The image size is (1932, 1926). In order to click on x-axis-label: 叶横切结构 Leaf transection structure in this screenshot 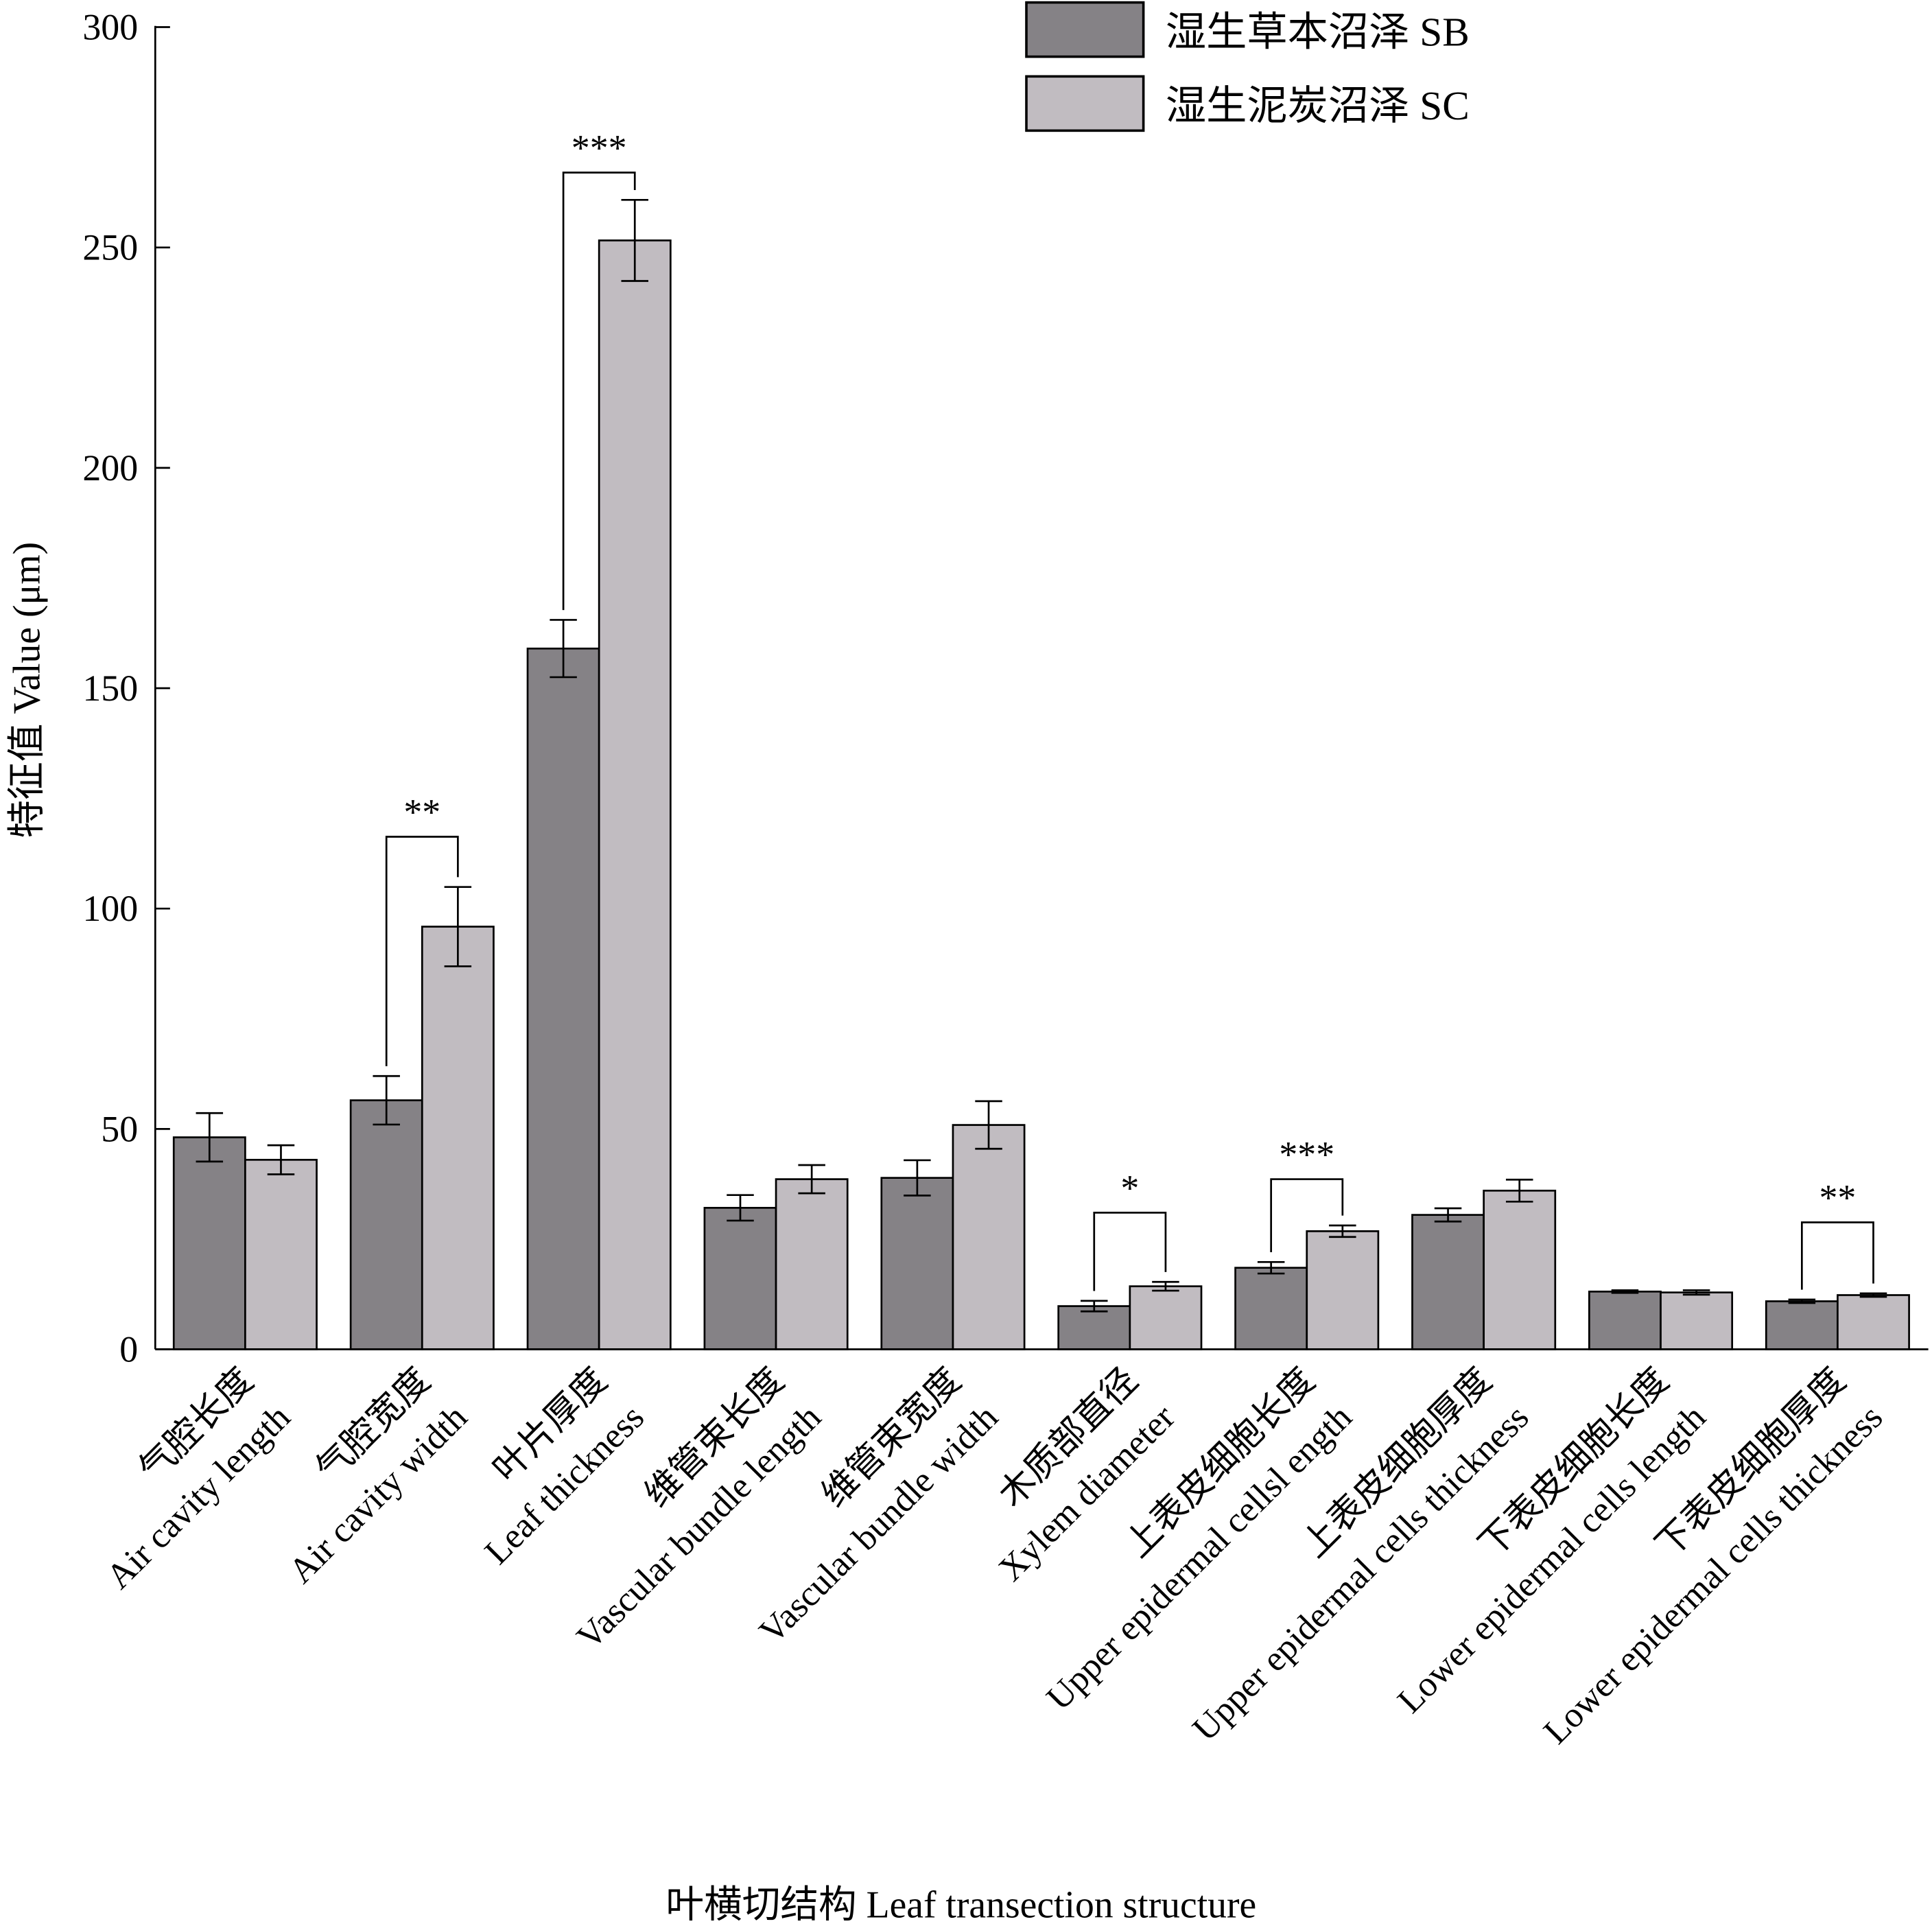, I will do `click(960, 1904)`.